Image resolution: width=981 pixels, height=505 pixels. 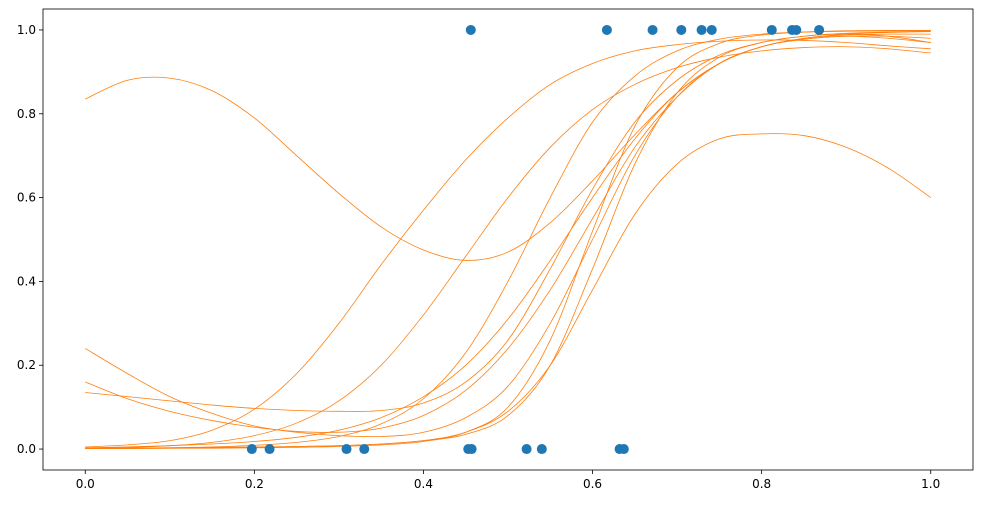 I want to click on y-axis: 0.0 0.2 0.4 0.6 0.8 1.0, so click(x=30, y=239).